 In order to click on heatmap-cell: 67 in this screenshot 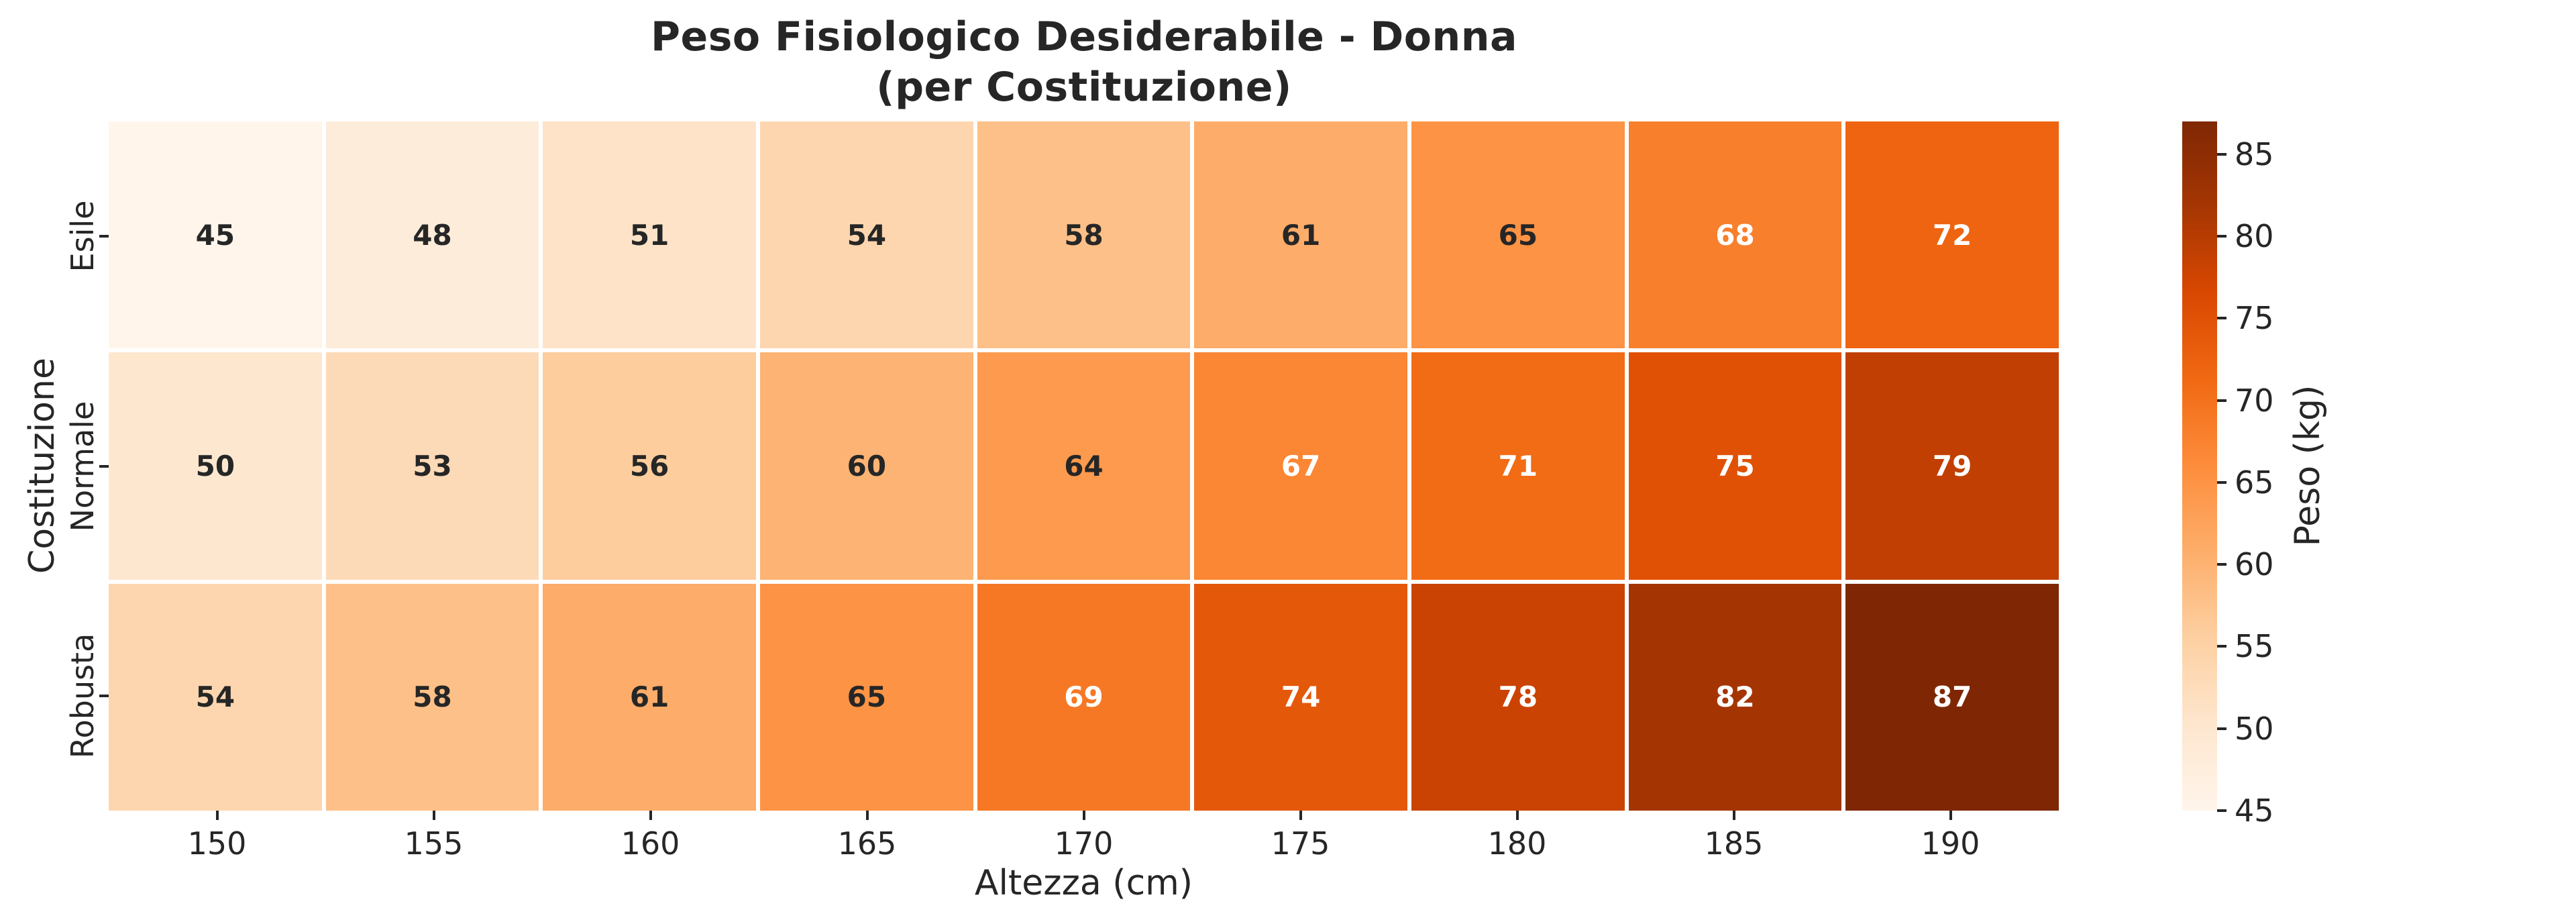, I will do `click(1300, 466)`.